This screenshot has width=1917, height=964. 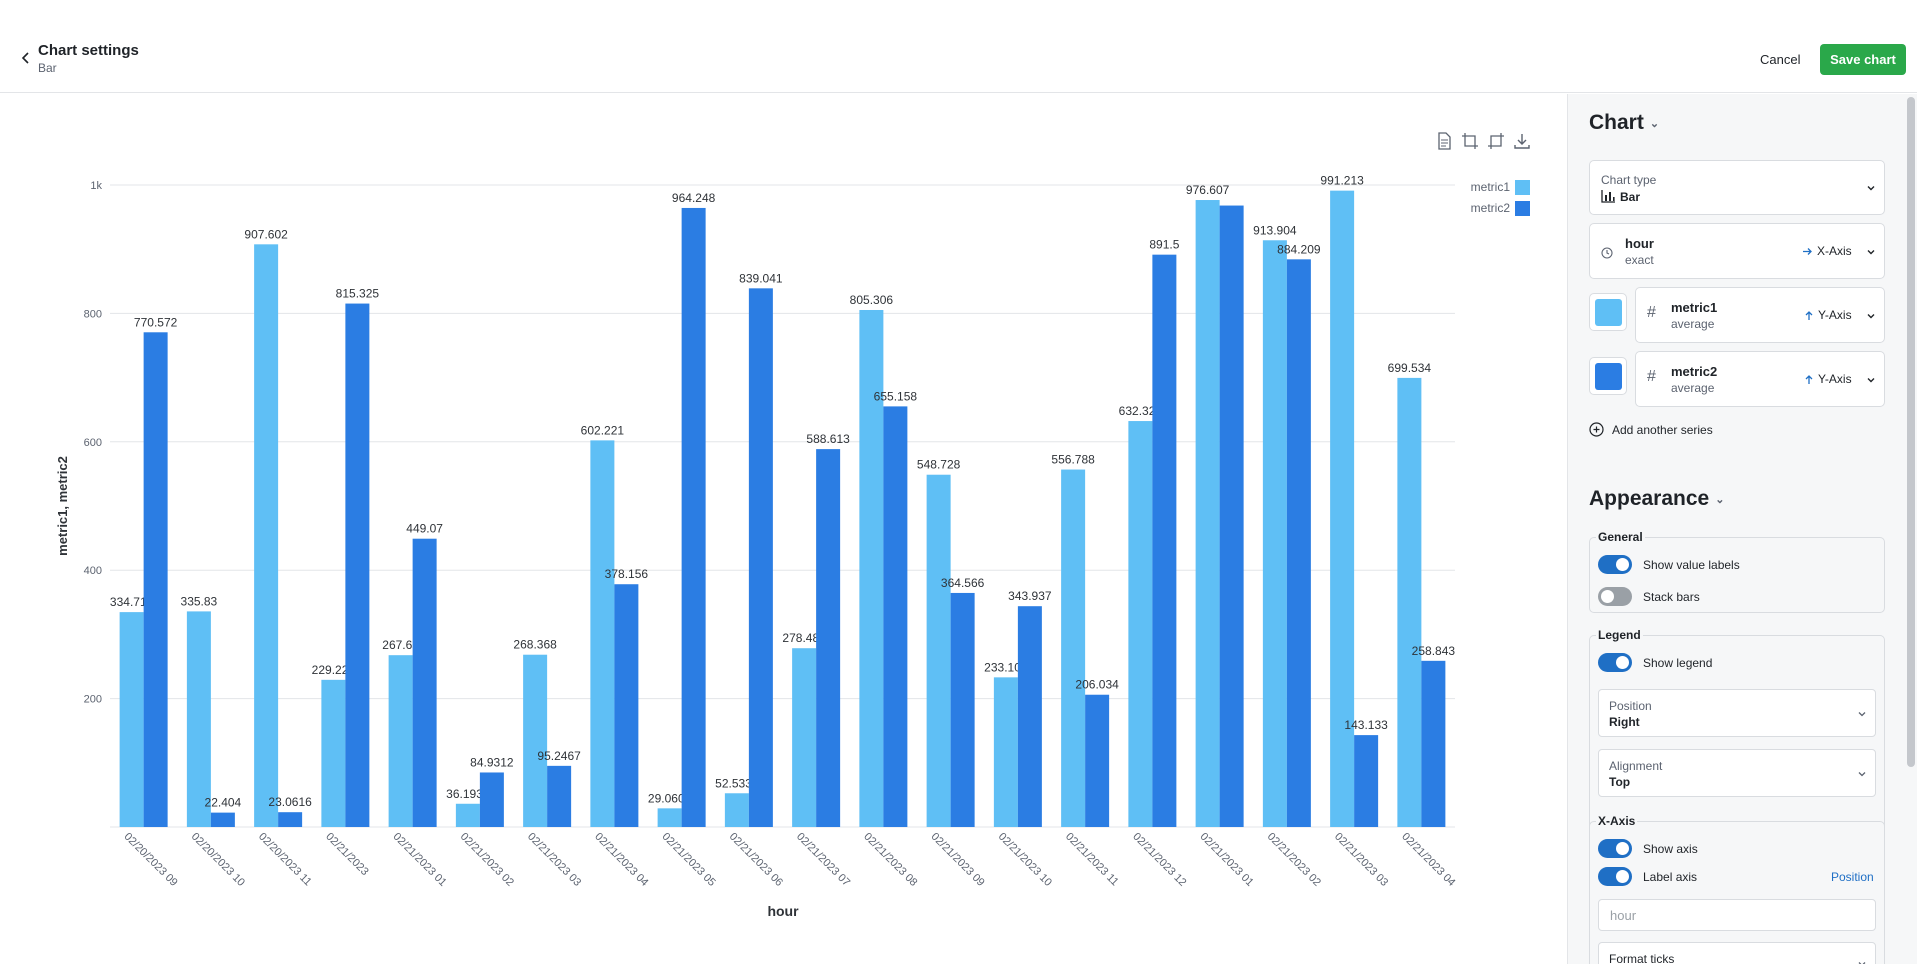 What do you see at coordinates (26, 58) in the screenshot?
I see `back-chevron-icon` at bounding box center [26, 58].